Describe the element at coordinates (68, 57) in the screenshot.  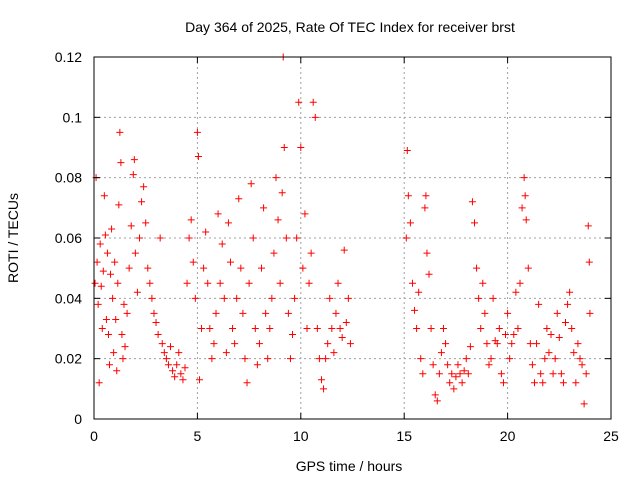
I see `y-tick-label: 0.12` at that location.